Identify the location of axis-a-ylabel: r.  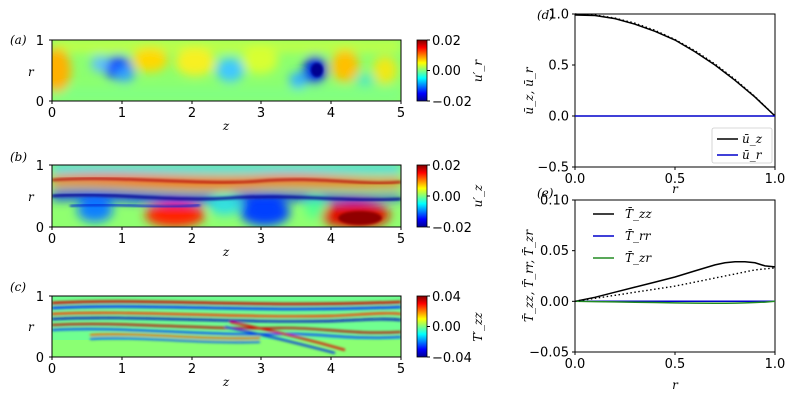
(31, 72).